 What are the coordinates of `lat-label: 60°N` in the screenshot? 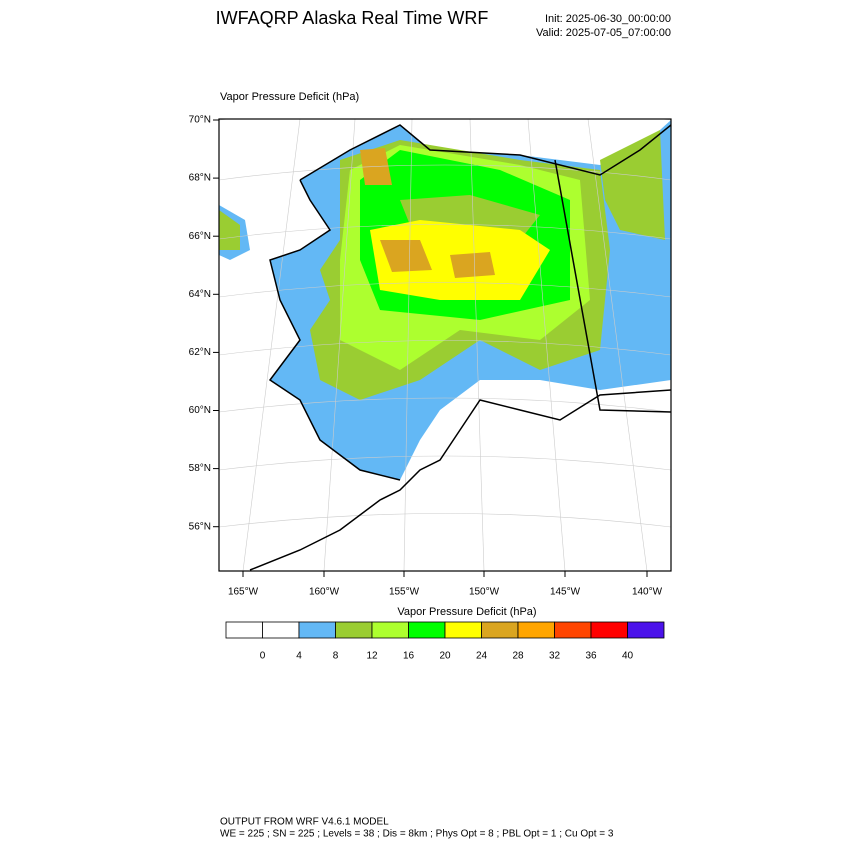 It's located at (200, 410).